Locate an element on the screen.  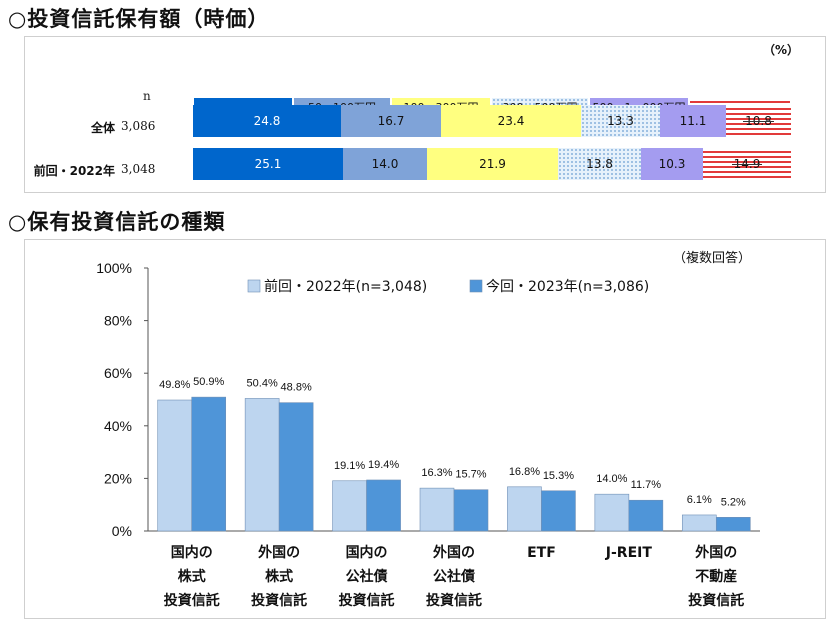
data-label: 15.3% is located at coordinates (558, 476).